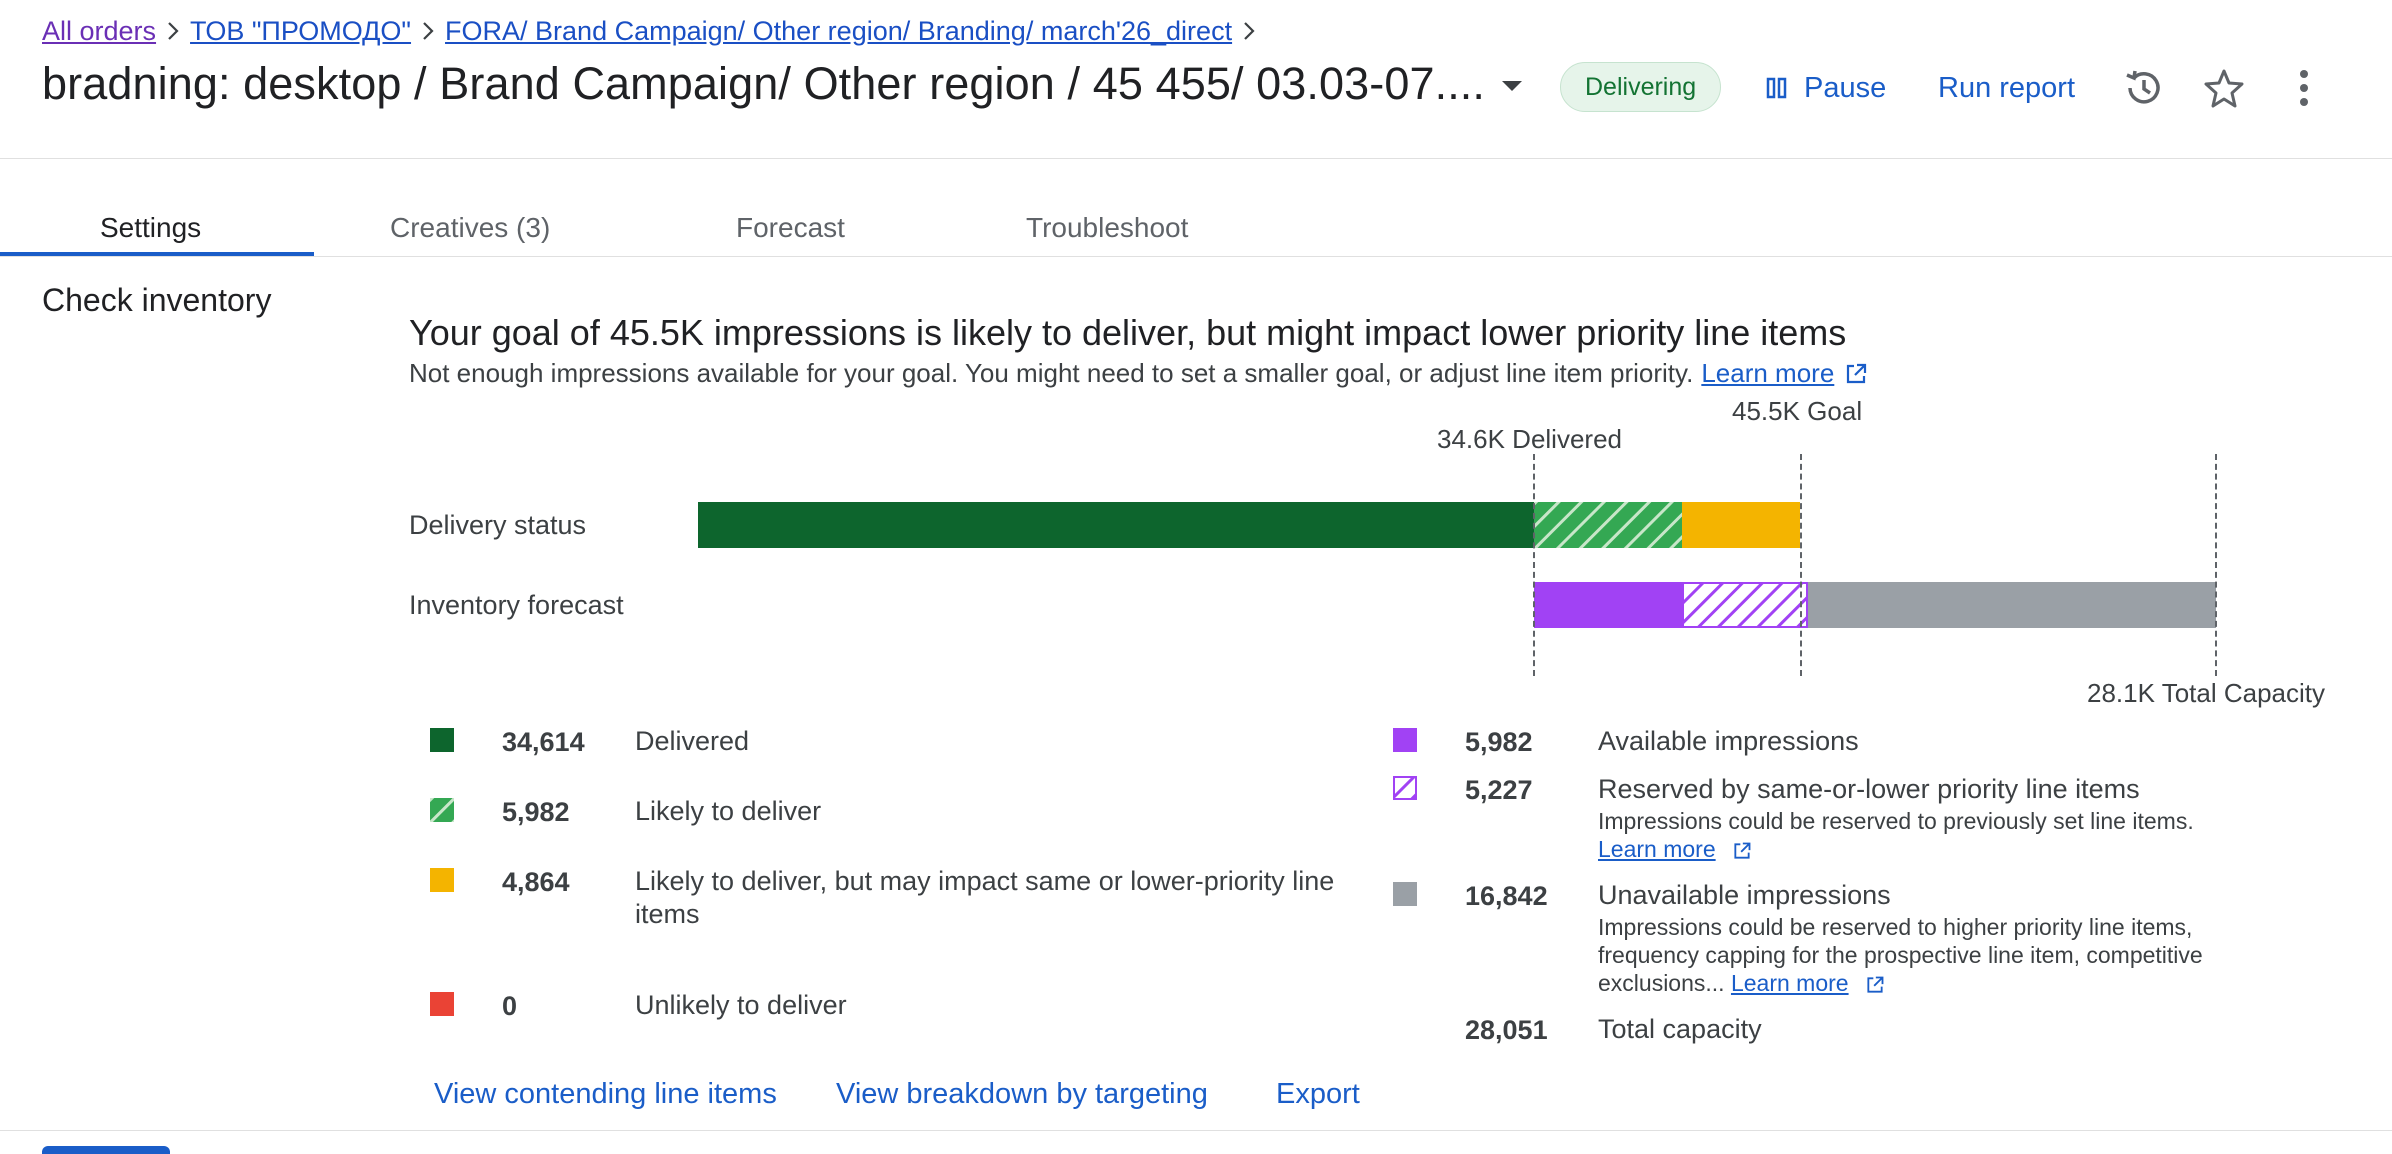 The width and height of the screenshot is (2392, 1154). What do you see at coordinates (1196, 256) in the screenshot?
I see `tabs-divider` at bounding box center [1196, 256].